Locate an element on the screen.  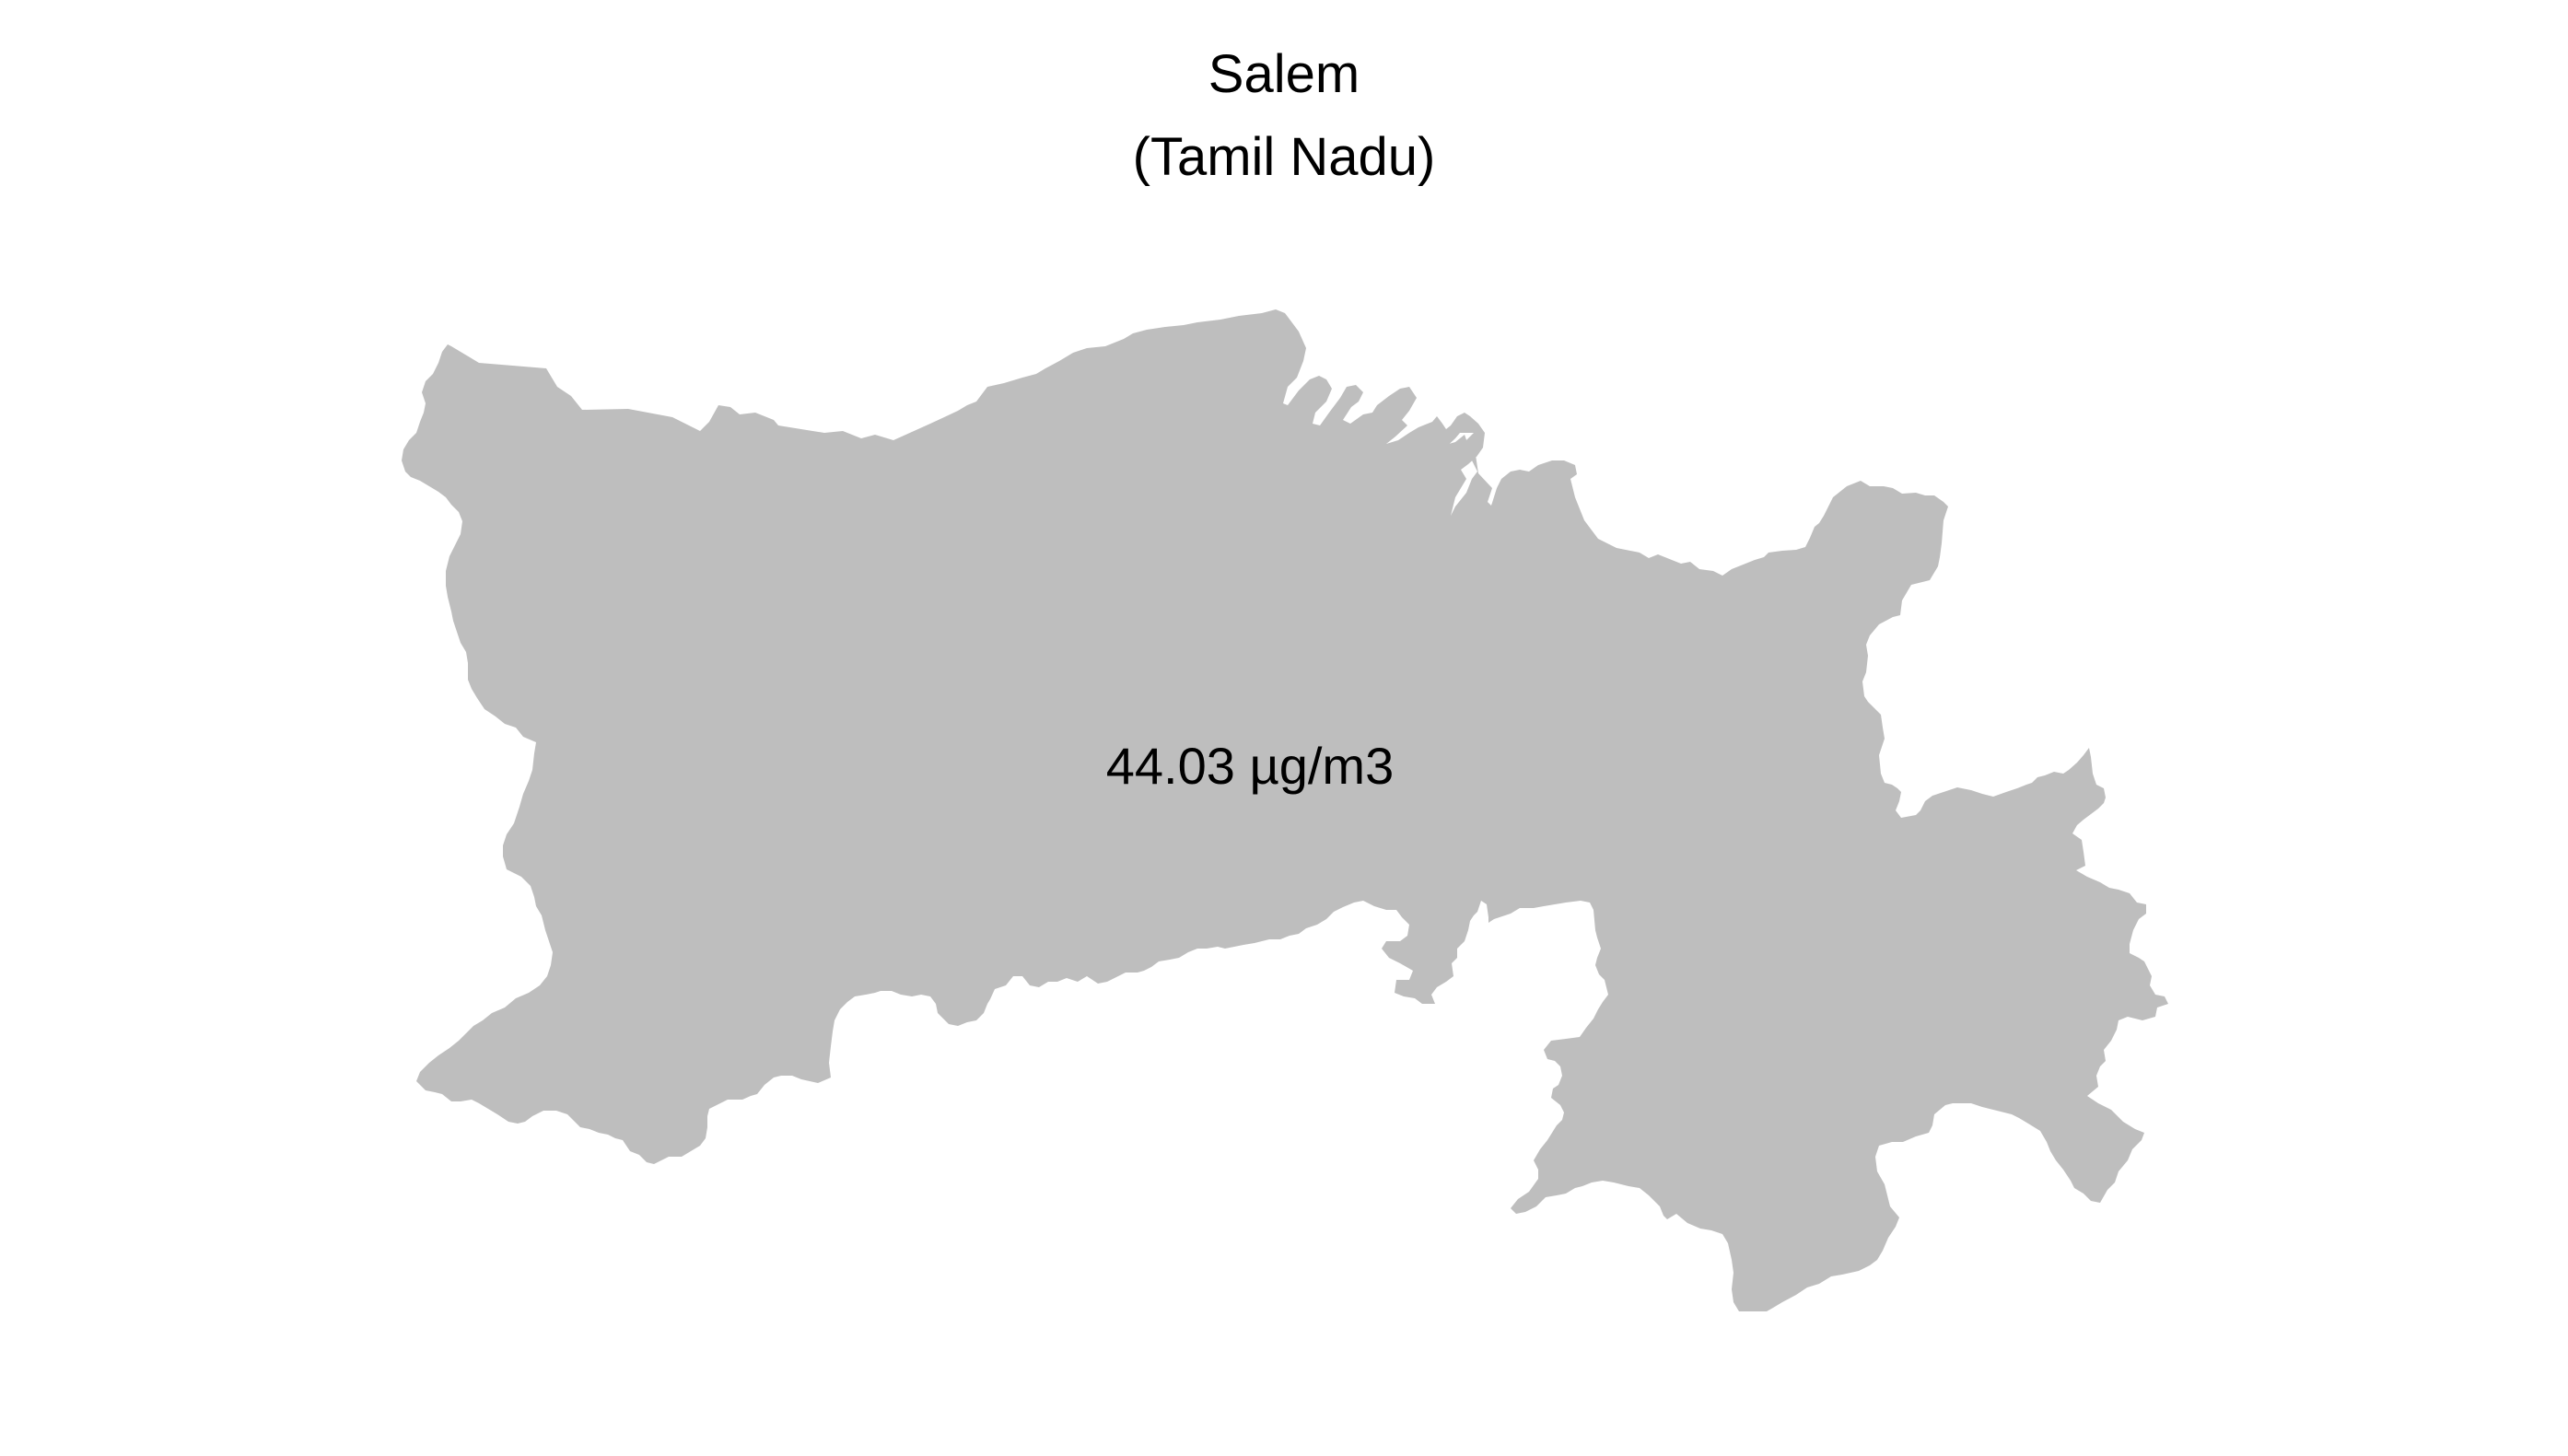
map-title-block: Salem (Tamil Nadu) is located at coordinates (1284, 116).